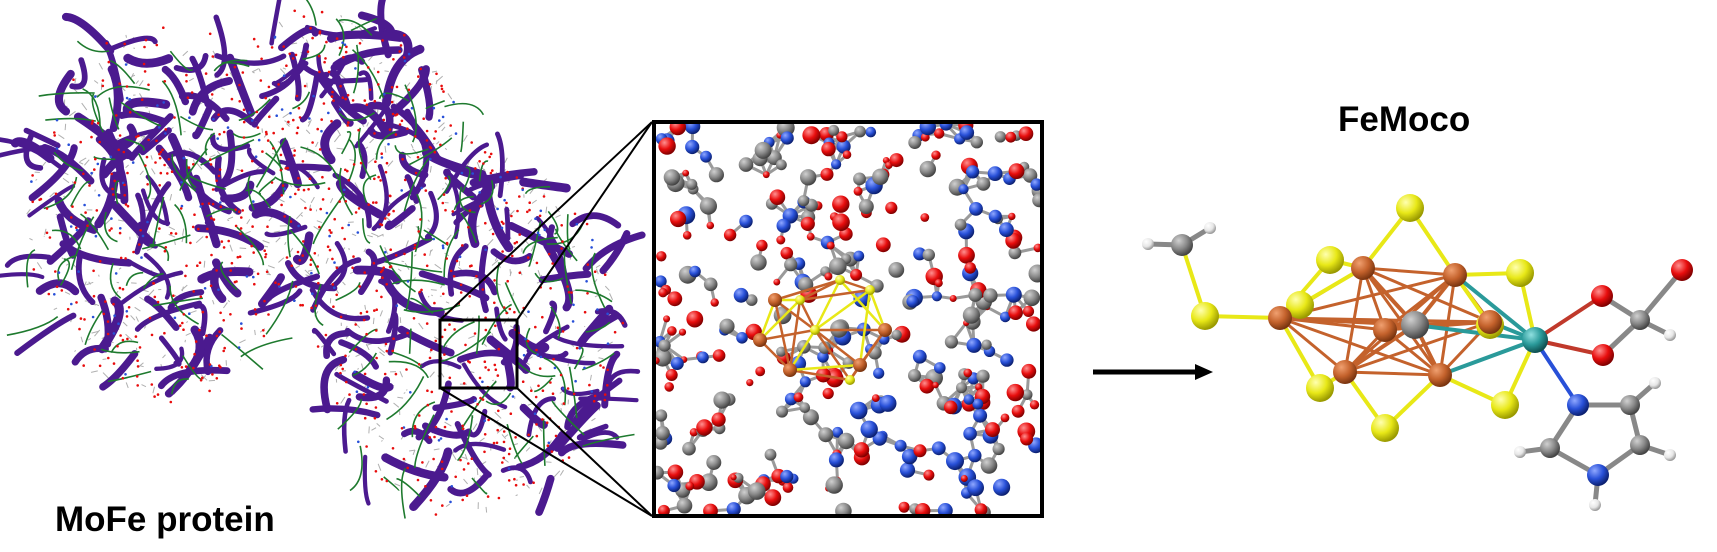 This screenshot has width=1717, height=552. Describe the element at coordinates (1153, 372) in the screenshot. I see `right-arrow-icon` at that location.